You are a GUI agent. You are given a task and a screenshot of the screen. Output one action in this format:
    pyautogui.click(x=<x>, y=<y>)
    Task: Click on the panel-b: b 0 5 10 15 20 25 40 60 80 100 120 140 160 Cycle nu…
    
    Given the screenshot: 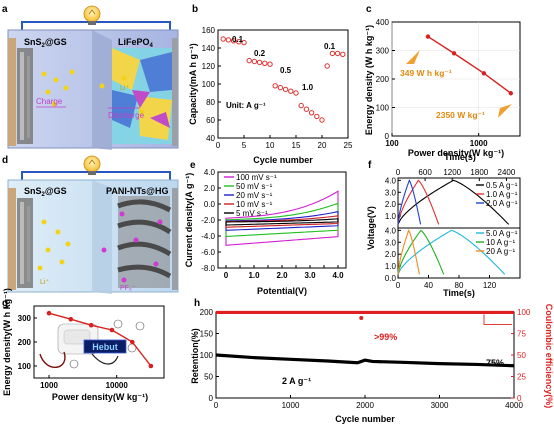 What is the action you would take?
    pyautogui.click(x=270, y=84)
    